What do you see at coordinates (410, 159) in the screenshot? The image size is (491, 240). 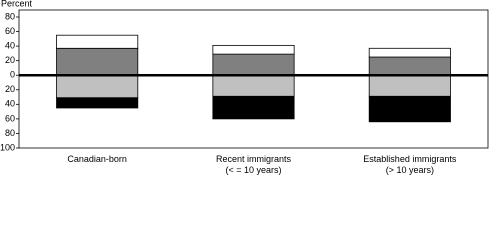 I see `x-tick-label-line: Established immigrants` at bounding box center [410, 159].